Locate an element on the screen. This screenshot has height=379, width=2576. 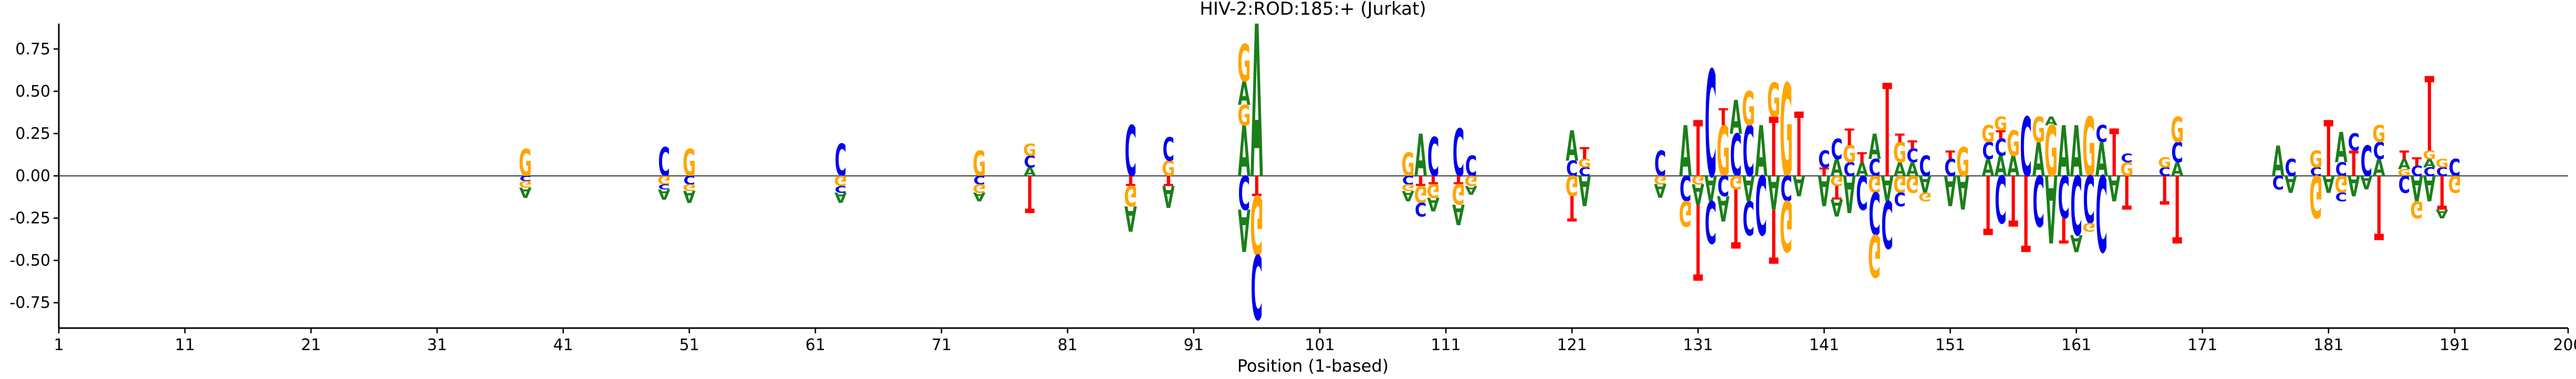
logo-column: GCG is located at coordinates (2088, 168).